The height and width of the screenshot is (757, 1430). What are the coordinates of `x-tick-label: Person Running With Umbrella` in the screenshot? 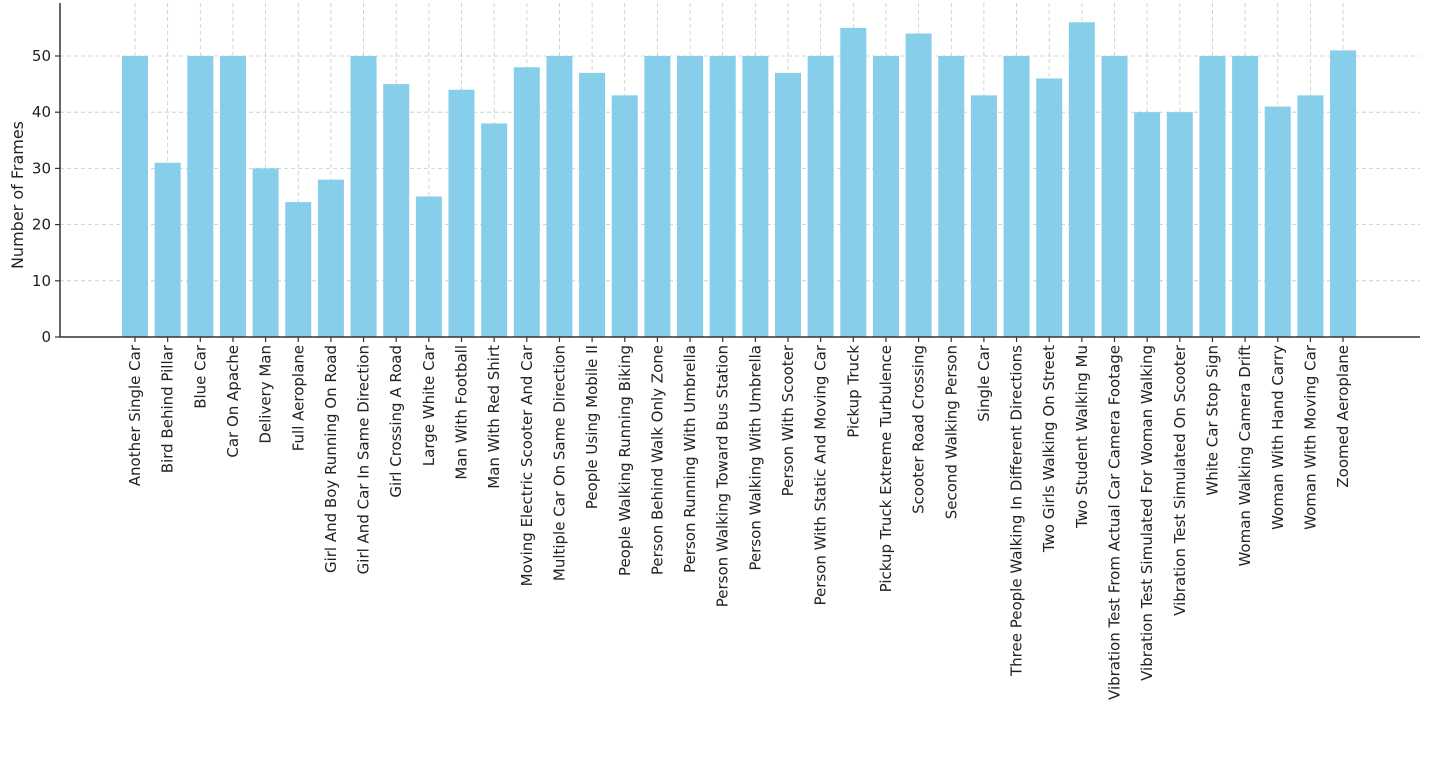 It's located at (690, 459).